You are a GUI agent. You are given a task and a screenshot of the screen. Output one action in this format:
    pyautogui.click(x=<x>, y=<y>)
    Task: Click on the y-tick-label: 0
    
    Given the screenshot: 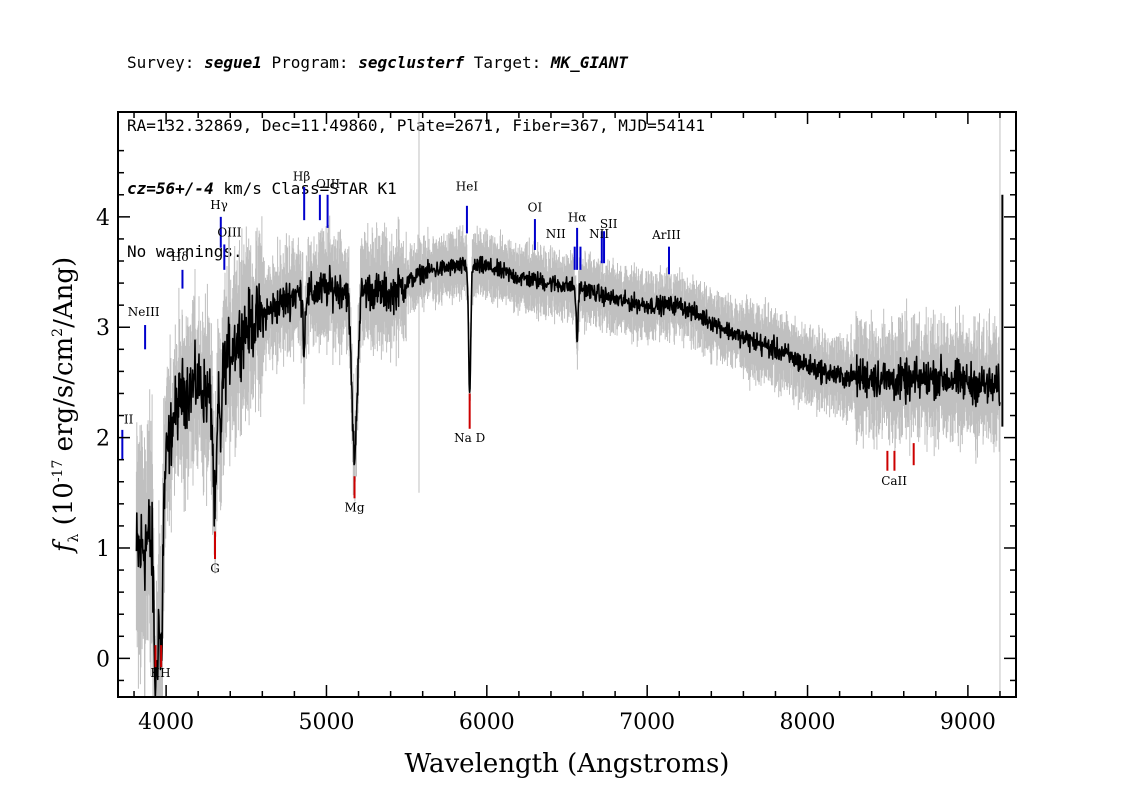 What is the action you would take?
    pyautogui.click(x=103, y=659)
    